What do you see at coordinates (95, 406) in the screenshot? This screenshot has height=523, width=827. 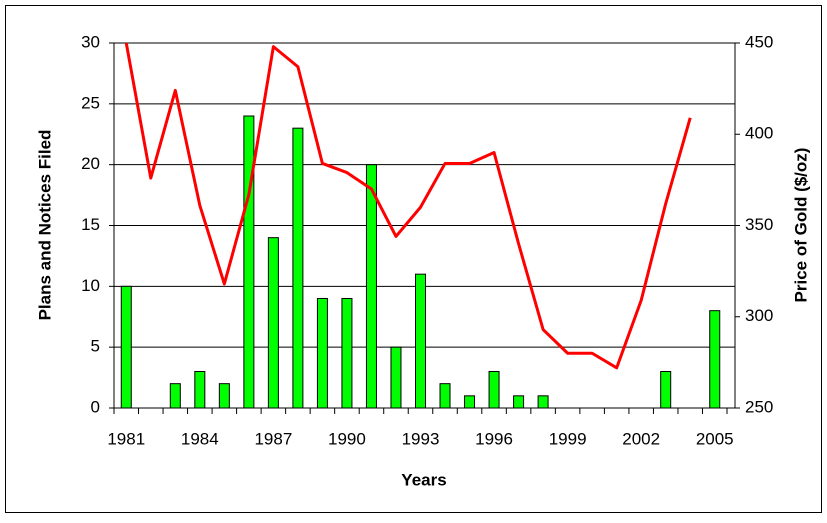 I see `y-tick-label: 0` at bounding box center [95, 406].